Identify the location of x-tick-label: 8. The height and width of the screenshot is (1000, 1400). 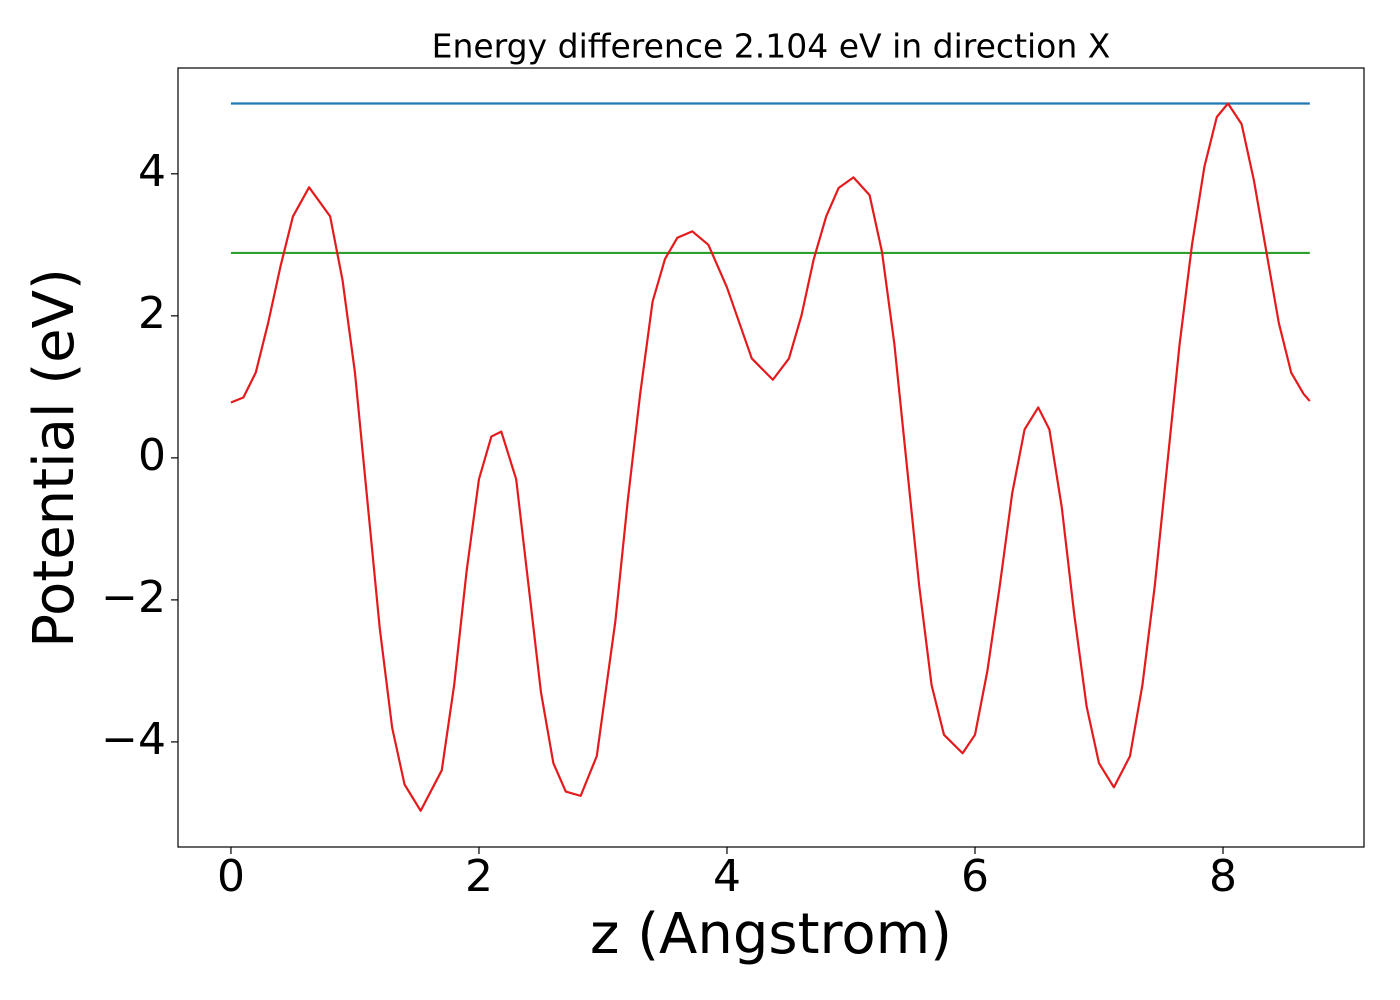
(1223, 876).